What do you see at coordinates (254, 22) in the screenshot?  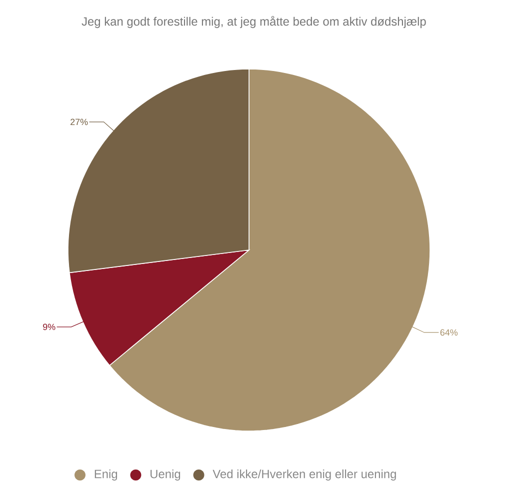 I see `chart-title: Jeg kan godt forestille mig, at jeg måtte bede om aktiv dødshjælp` at bounding box center [254, 22].